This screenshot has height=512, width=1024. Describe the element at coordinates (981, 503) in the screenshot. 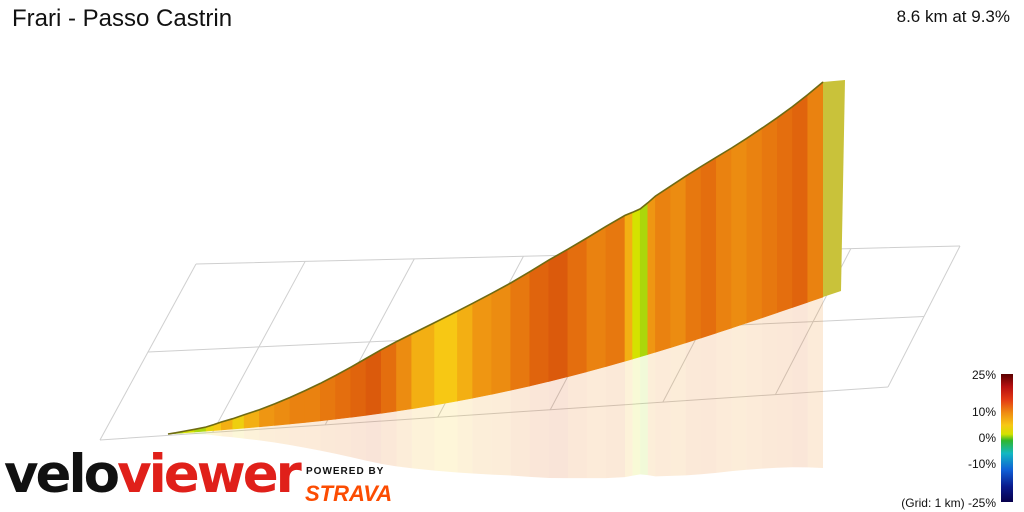

I see `legend-label-minus-25-value: -25%` at that location.